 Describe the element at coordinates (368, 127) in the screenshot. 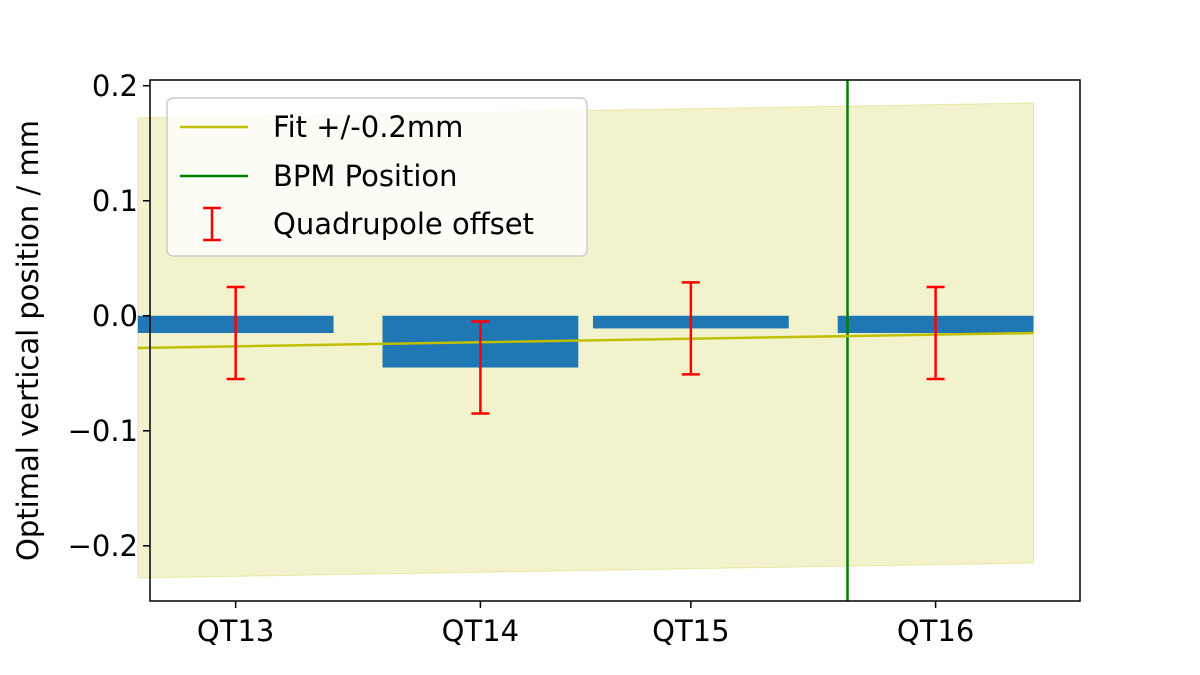

I see `legend-label: Fit +/-0.2mm` at that location.